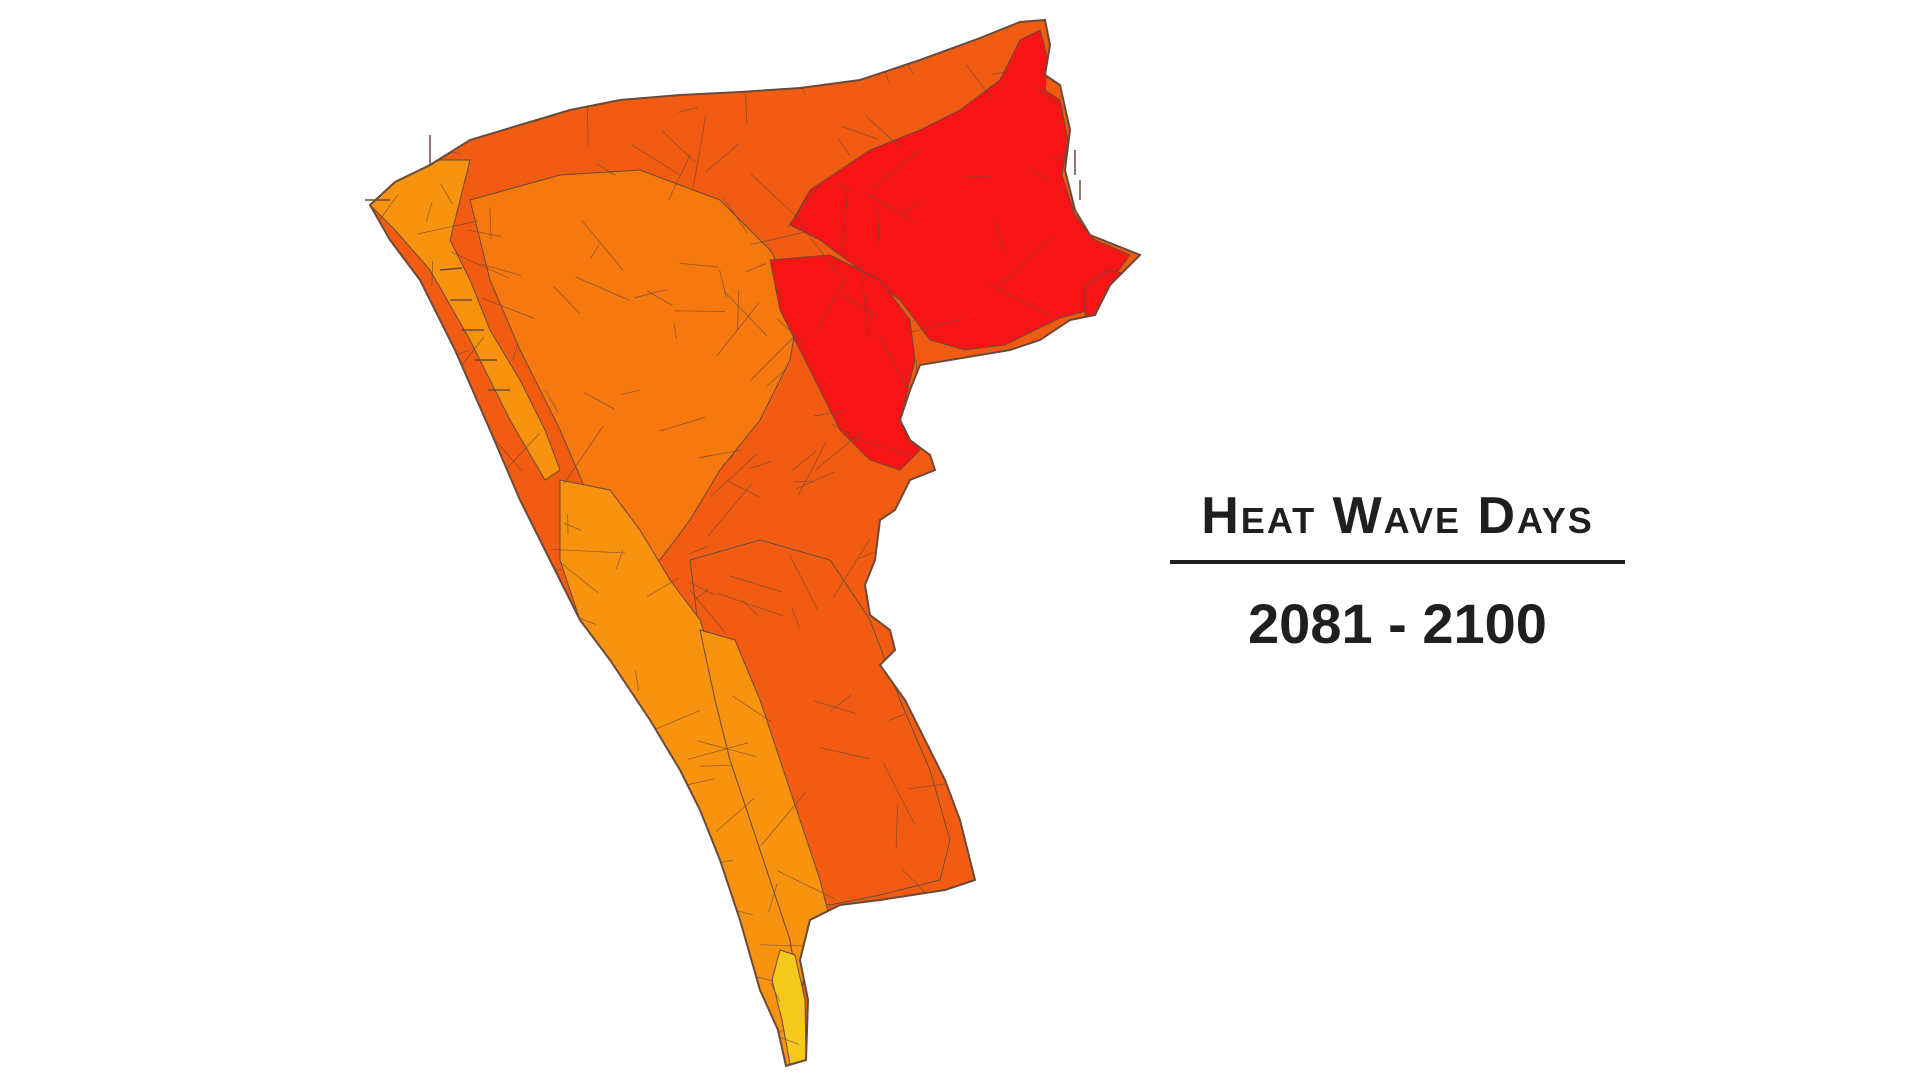 This screenshot has height=1080, width=1920. I want to click on legend-title-block: Heat Wave Days 2081 - 2100, so click(1397, 571).